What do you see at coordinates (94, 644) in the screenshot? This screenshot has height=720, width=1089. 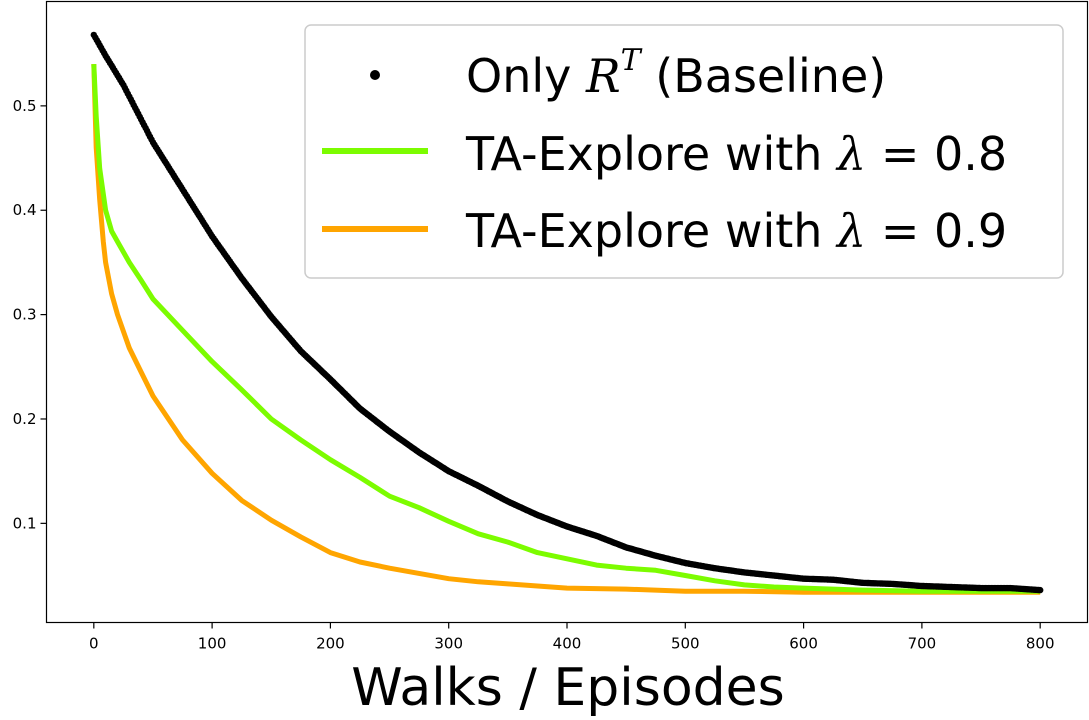 I see `x-tick-label: 0` at bounding box center [94, 644].